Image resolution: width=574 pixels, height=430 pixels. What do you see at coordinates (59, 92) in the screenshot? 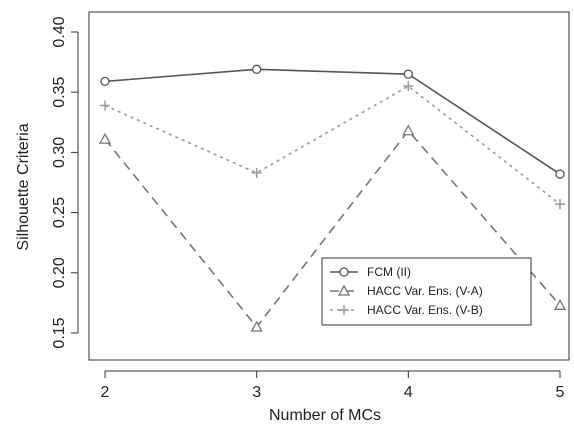
I see `y-tick-label: 0.35` at bounding box center [59, 92].